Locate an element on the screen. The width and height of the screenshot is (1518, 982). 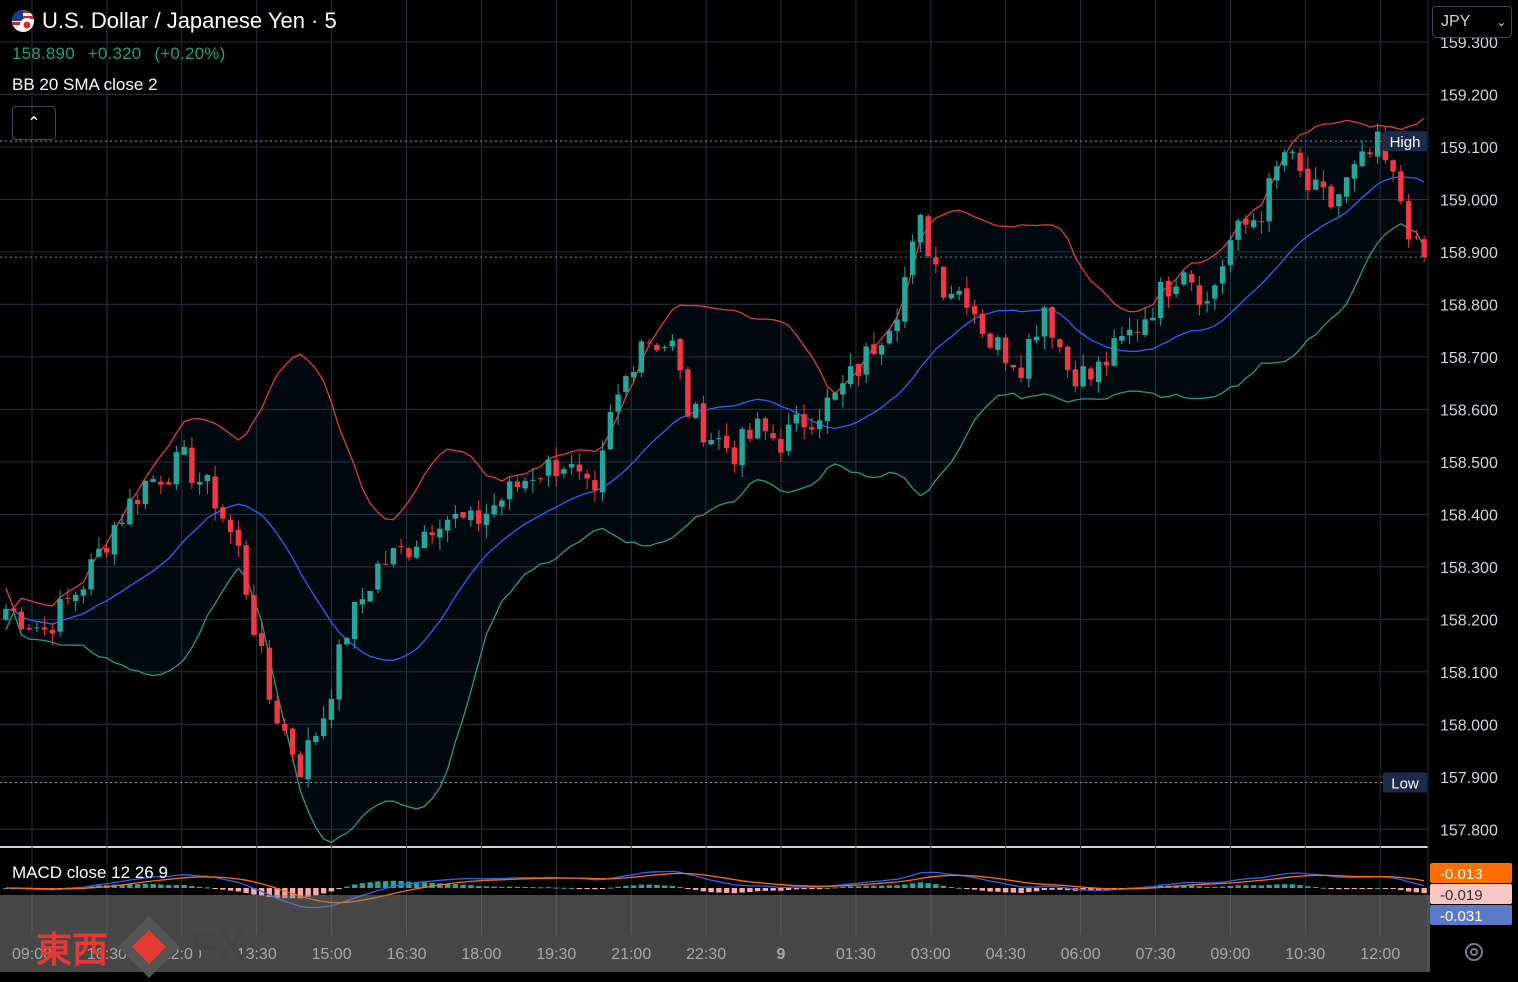
price-change-pct: (+0.20%) is located at coordinates (190, 53).